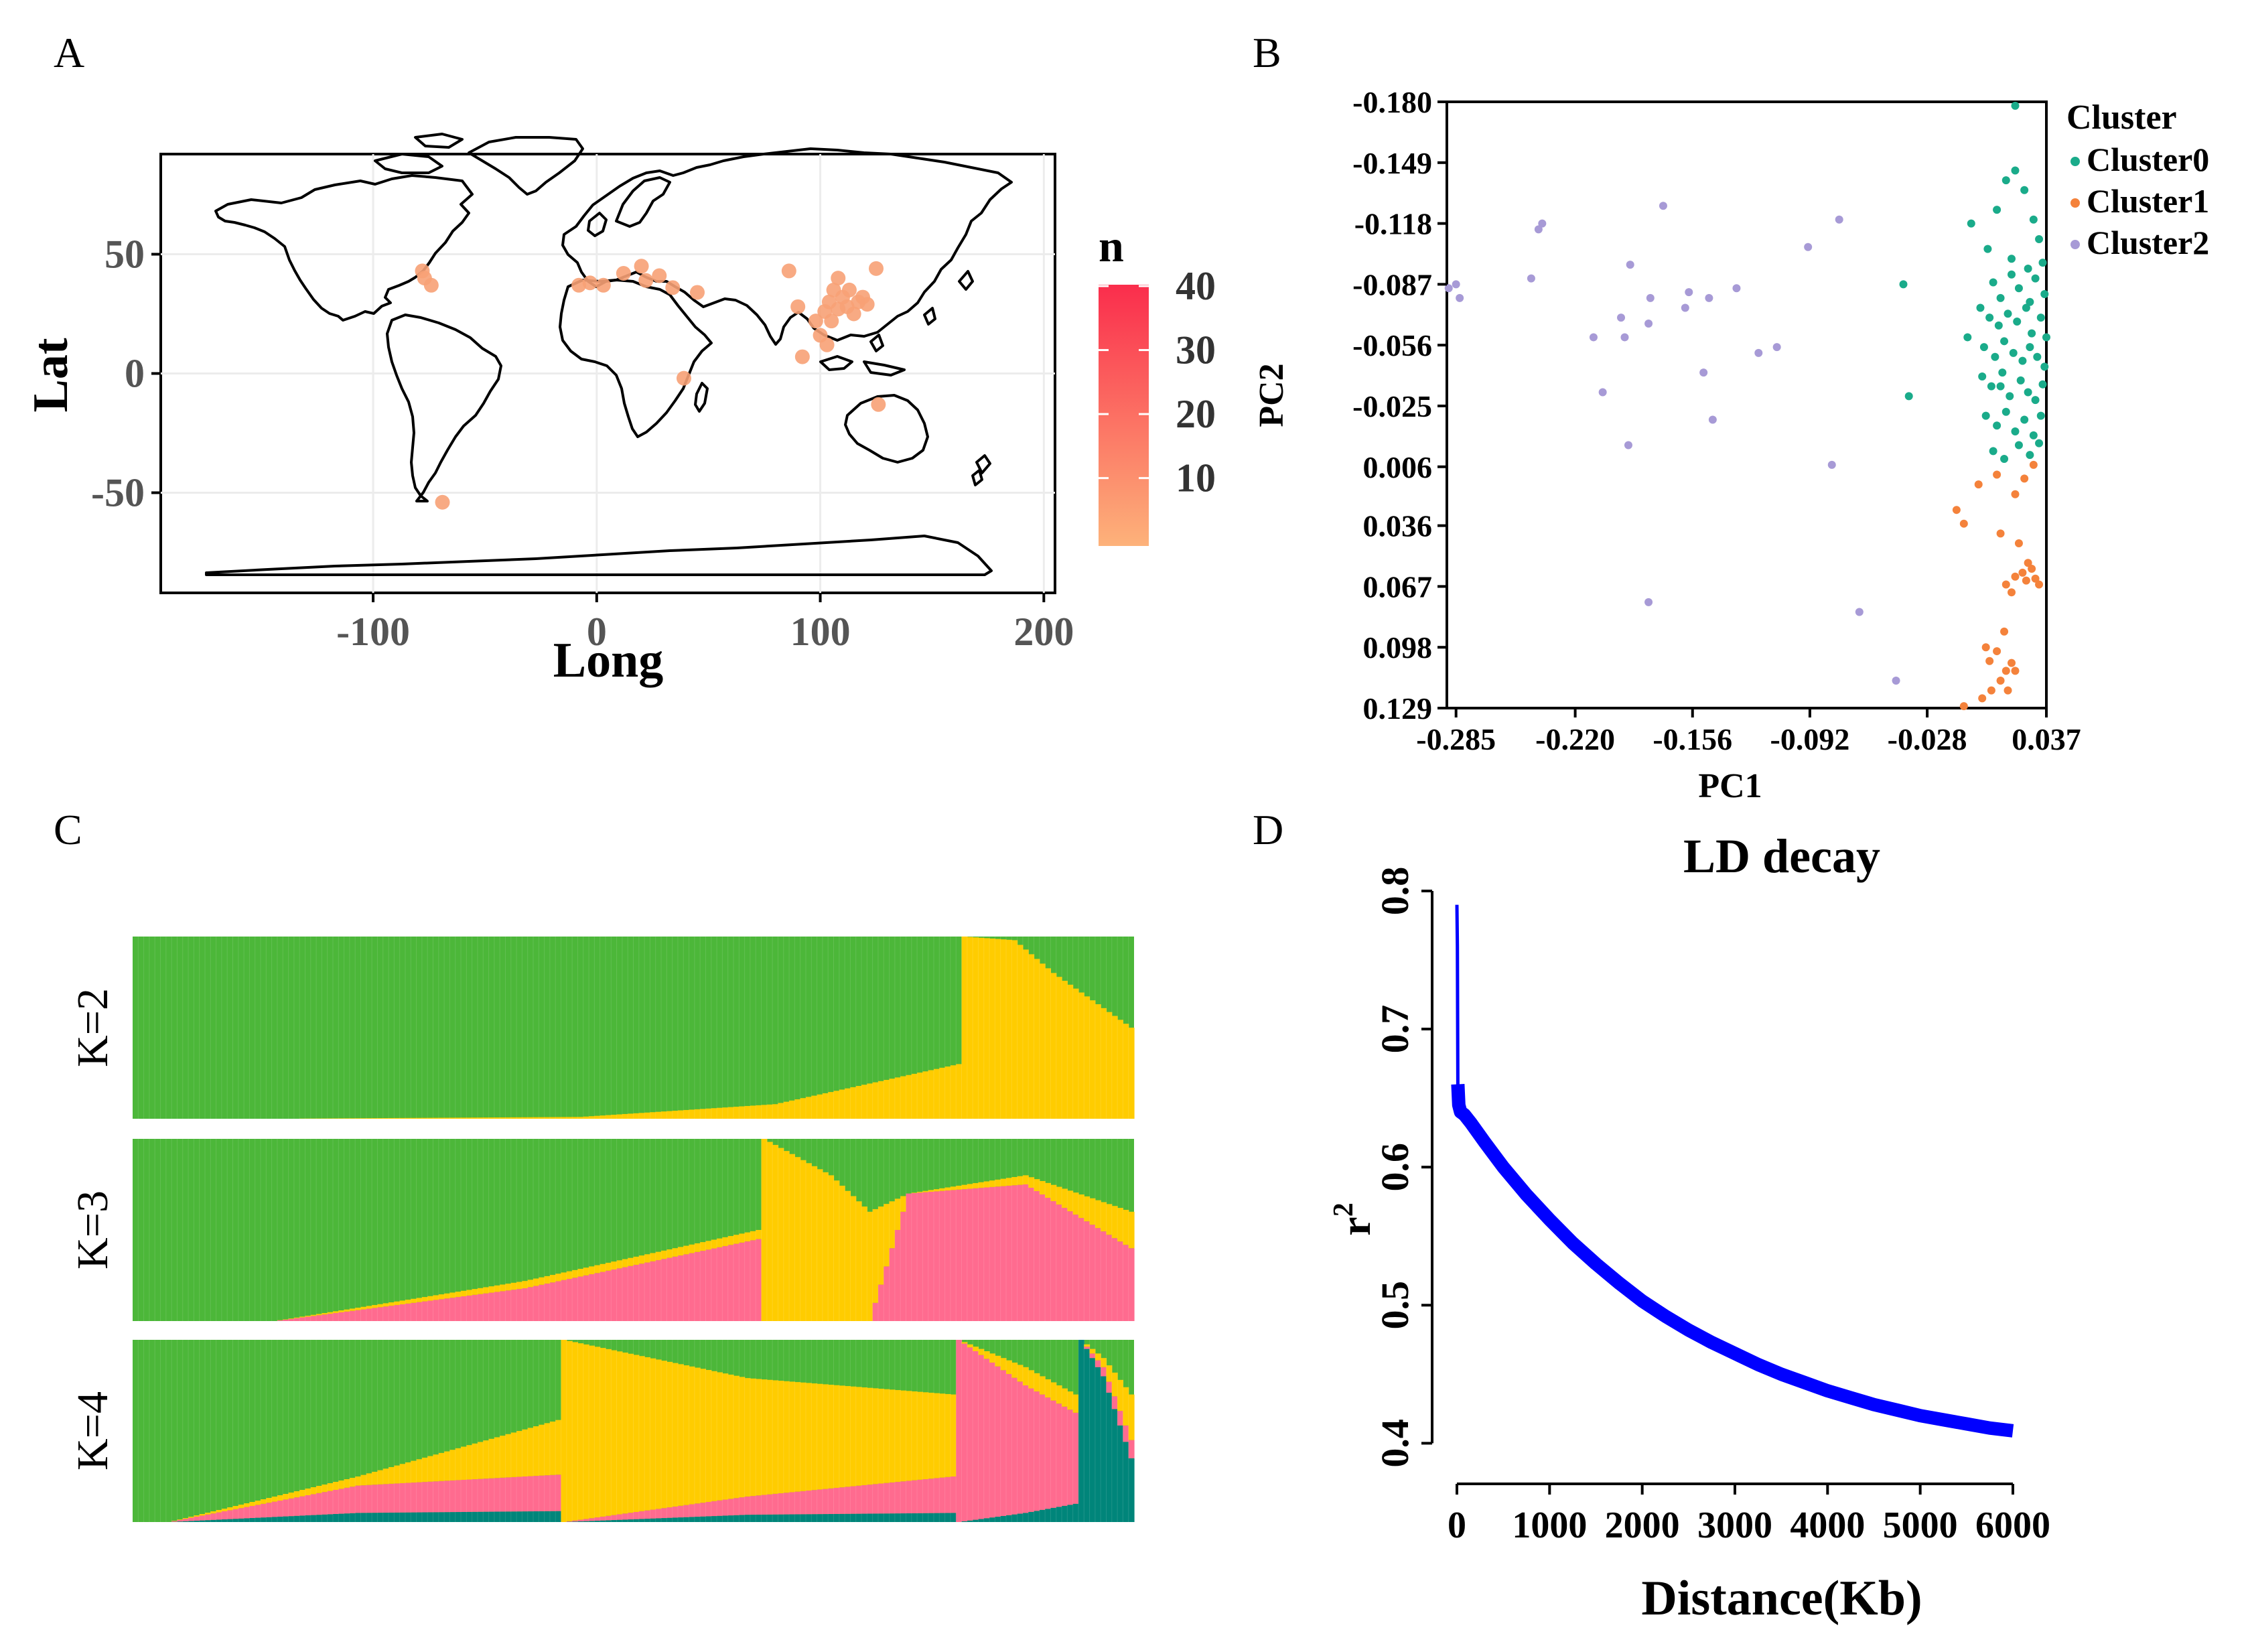  What do you see at coordinates (1782, 1598) in the screenshot?
I see `ld-x-axis-label: Distance(Kb)` at bounding box center [1782, 1598].